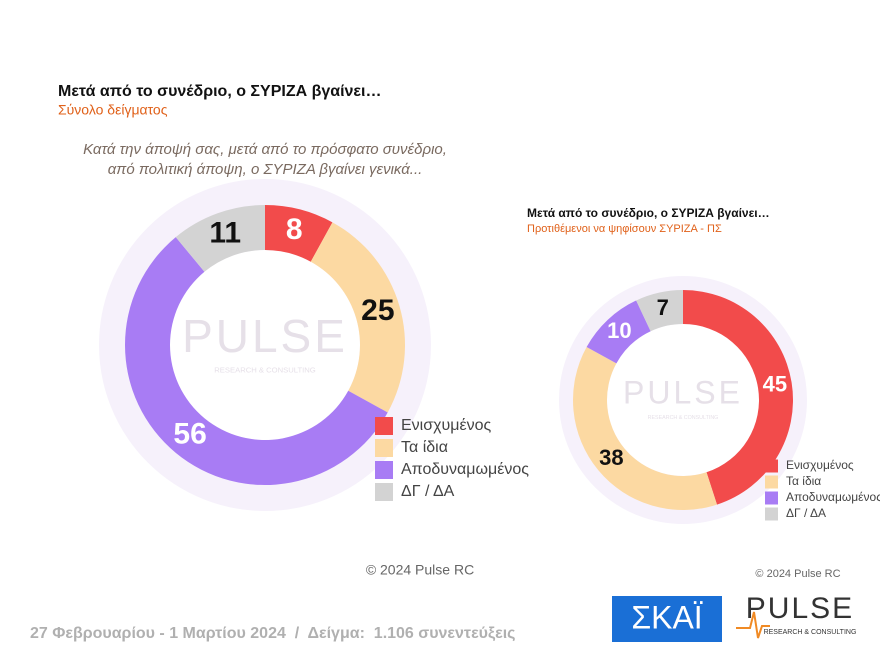  I want to click on data-label: 10, so click(619, 330).